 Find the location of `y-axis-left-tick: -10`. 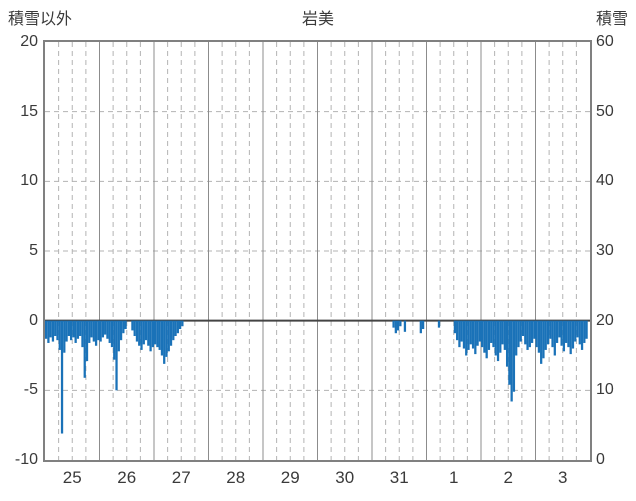

y-axis-left-tick: -10 is located at coordinates (26, 459).